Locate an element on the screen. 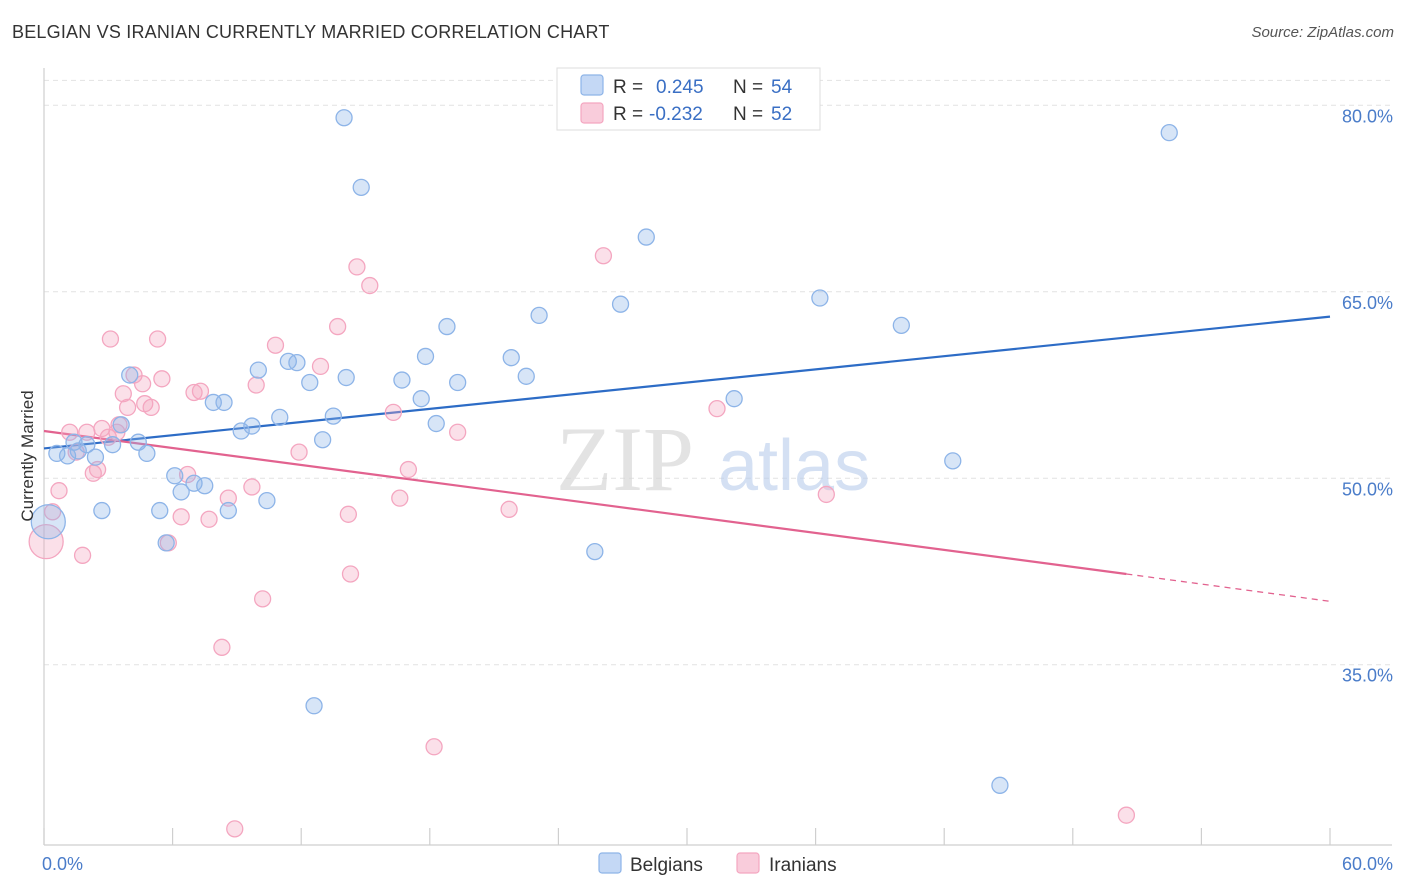  y-tick-label: 35.0% is located at coordinates (1367, 676).